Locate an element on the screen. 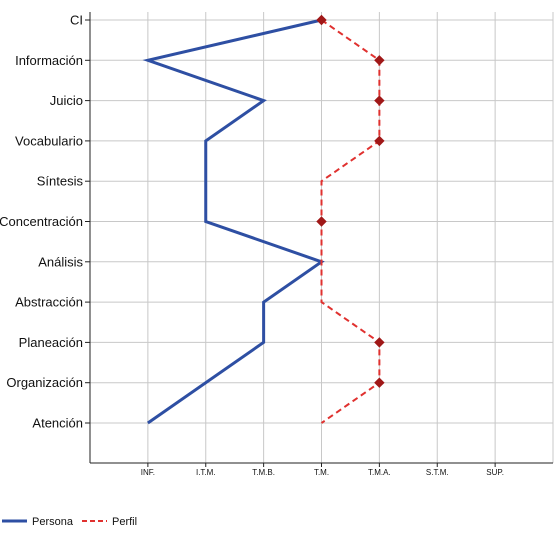 Image resolution: width=557 pixels, height=552 pixels. x-tick-label: T.M. is located at coordinates (321, 472).